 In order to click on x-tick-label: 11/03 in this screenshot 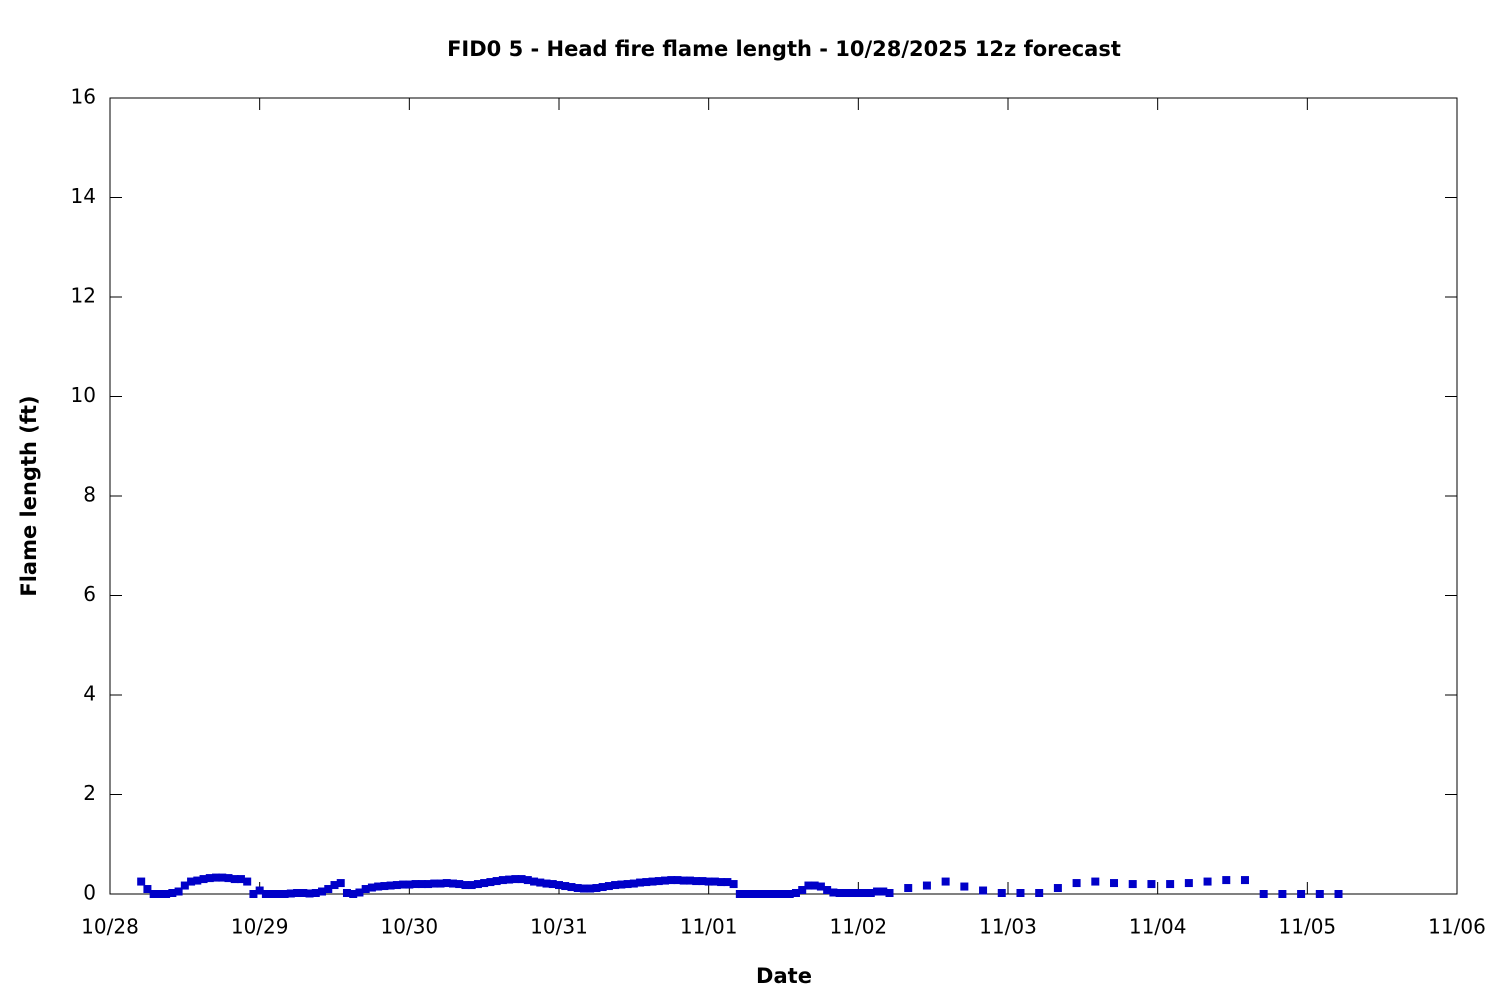, I will do `click(1008, 927)`.